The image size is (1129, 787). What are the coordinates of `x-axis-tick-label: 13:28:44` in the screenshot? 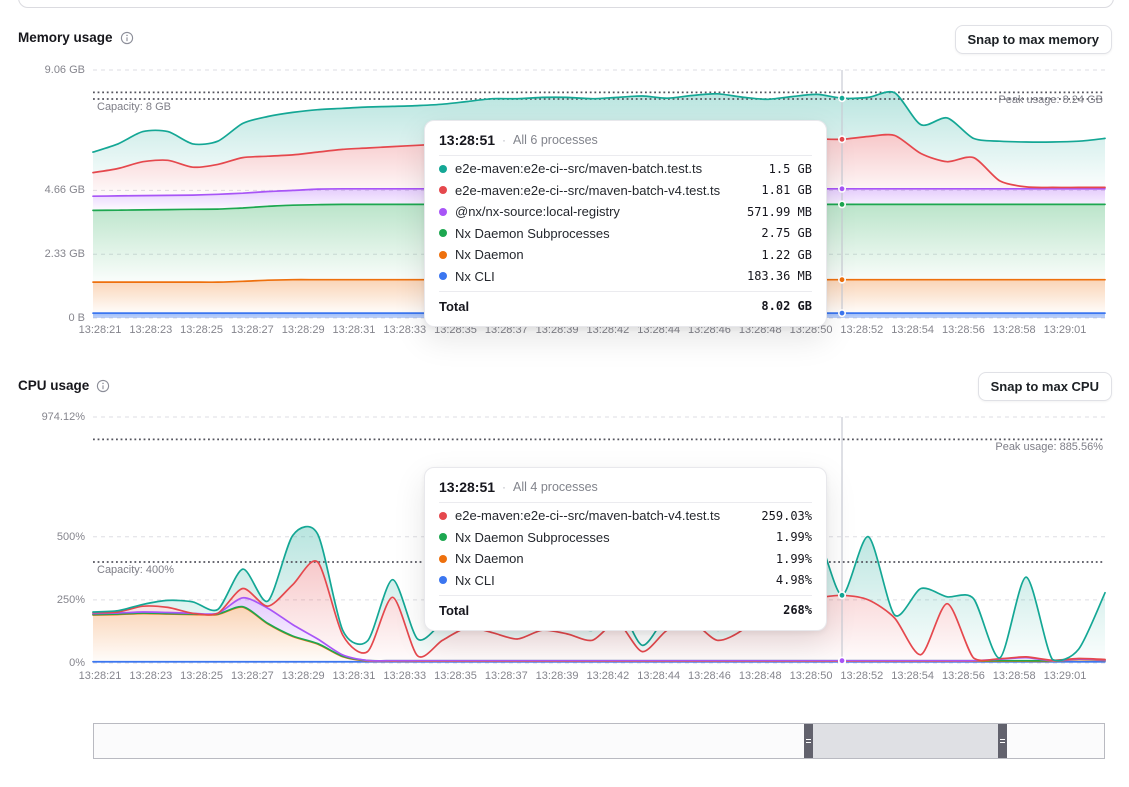 It's located at (659, 330).